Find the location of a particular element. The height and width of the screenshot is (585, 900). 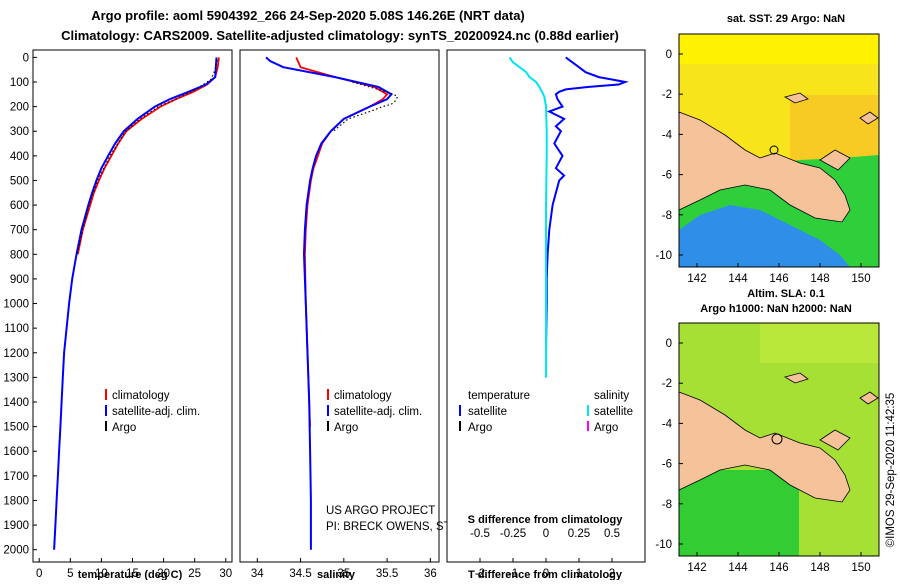

sla-map-y-axis: 0 -2 -4 -6 -8 -10 is located at coordinates (669, 444).